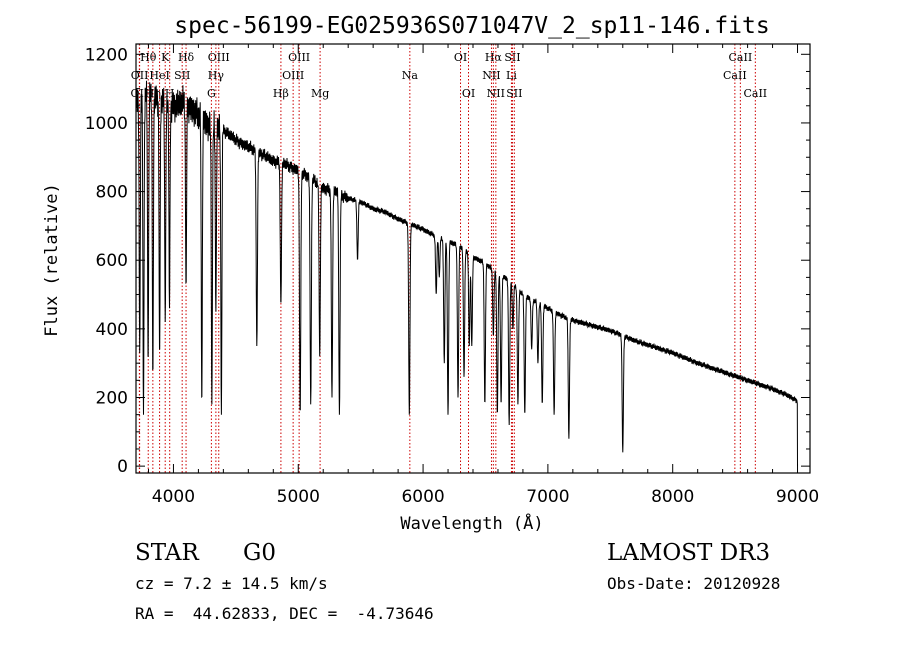 This screenshot has height=649, width=900. What do you see at coordinates (422, 497) in the screenshot?
I see `x-tick-label: 6000` at bounding box center [422, 497].